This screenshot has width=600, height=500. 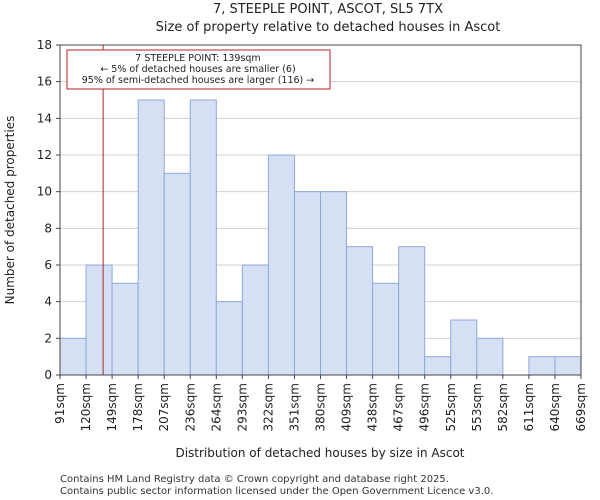 What do you see at coordinates (529, 407) in the screenshot?
I see `x-tick-label-18: 611sqm` at bounding box center [529, 407].